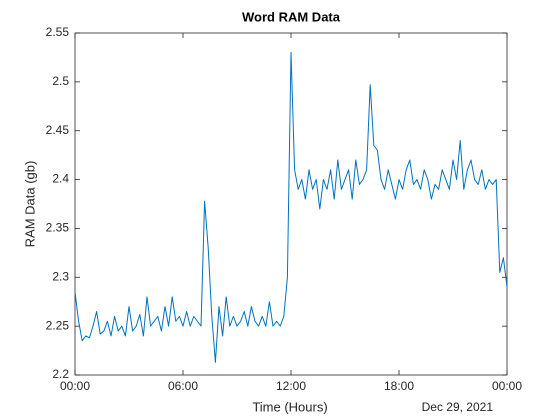 This screenshot has height=420, width=560. What do you see at coordinates (29, 204) in the screenshot?
I see `y-axis-label: RAM Data (gb)` at bounding box center [29, 204].